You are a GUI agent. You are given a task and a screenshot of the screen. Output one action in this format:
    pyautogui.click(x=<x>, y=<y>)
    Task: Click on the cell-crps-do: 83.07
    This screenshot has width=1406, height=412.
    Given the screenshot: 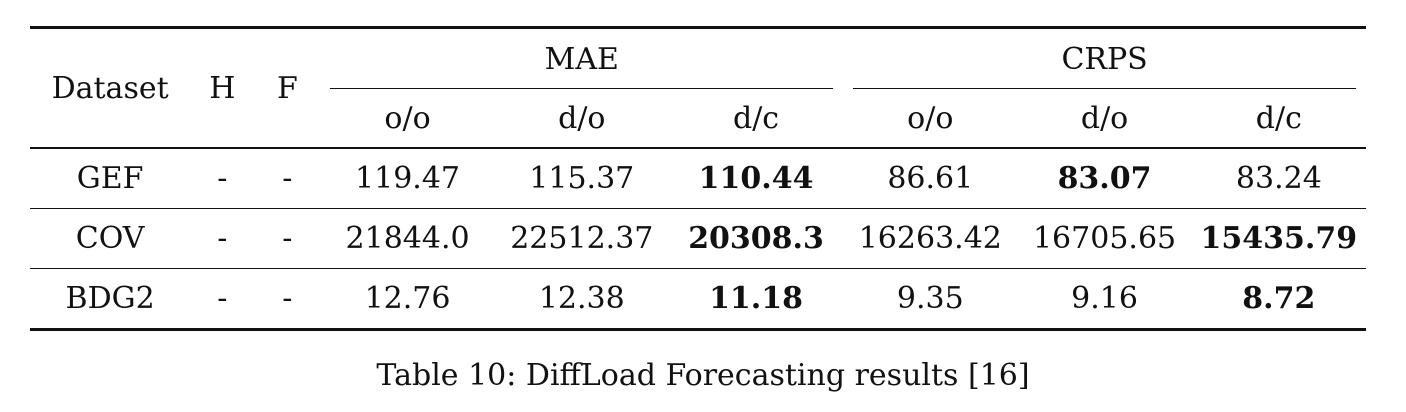 What is the action you would take?
    pyautogui.click(x=1104, y=178)
    